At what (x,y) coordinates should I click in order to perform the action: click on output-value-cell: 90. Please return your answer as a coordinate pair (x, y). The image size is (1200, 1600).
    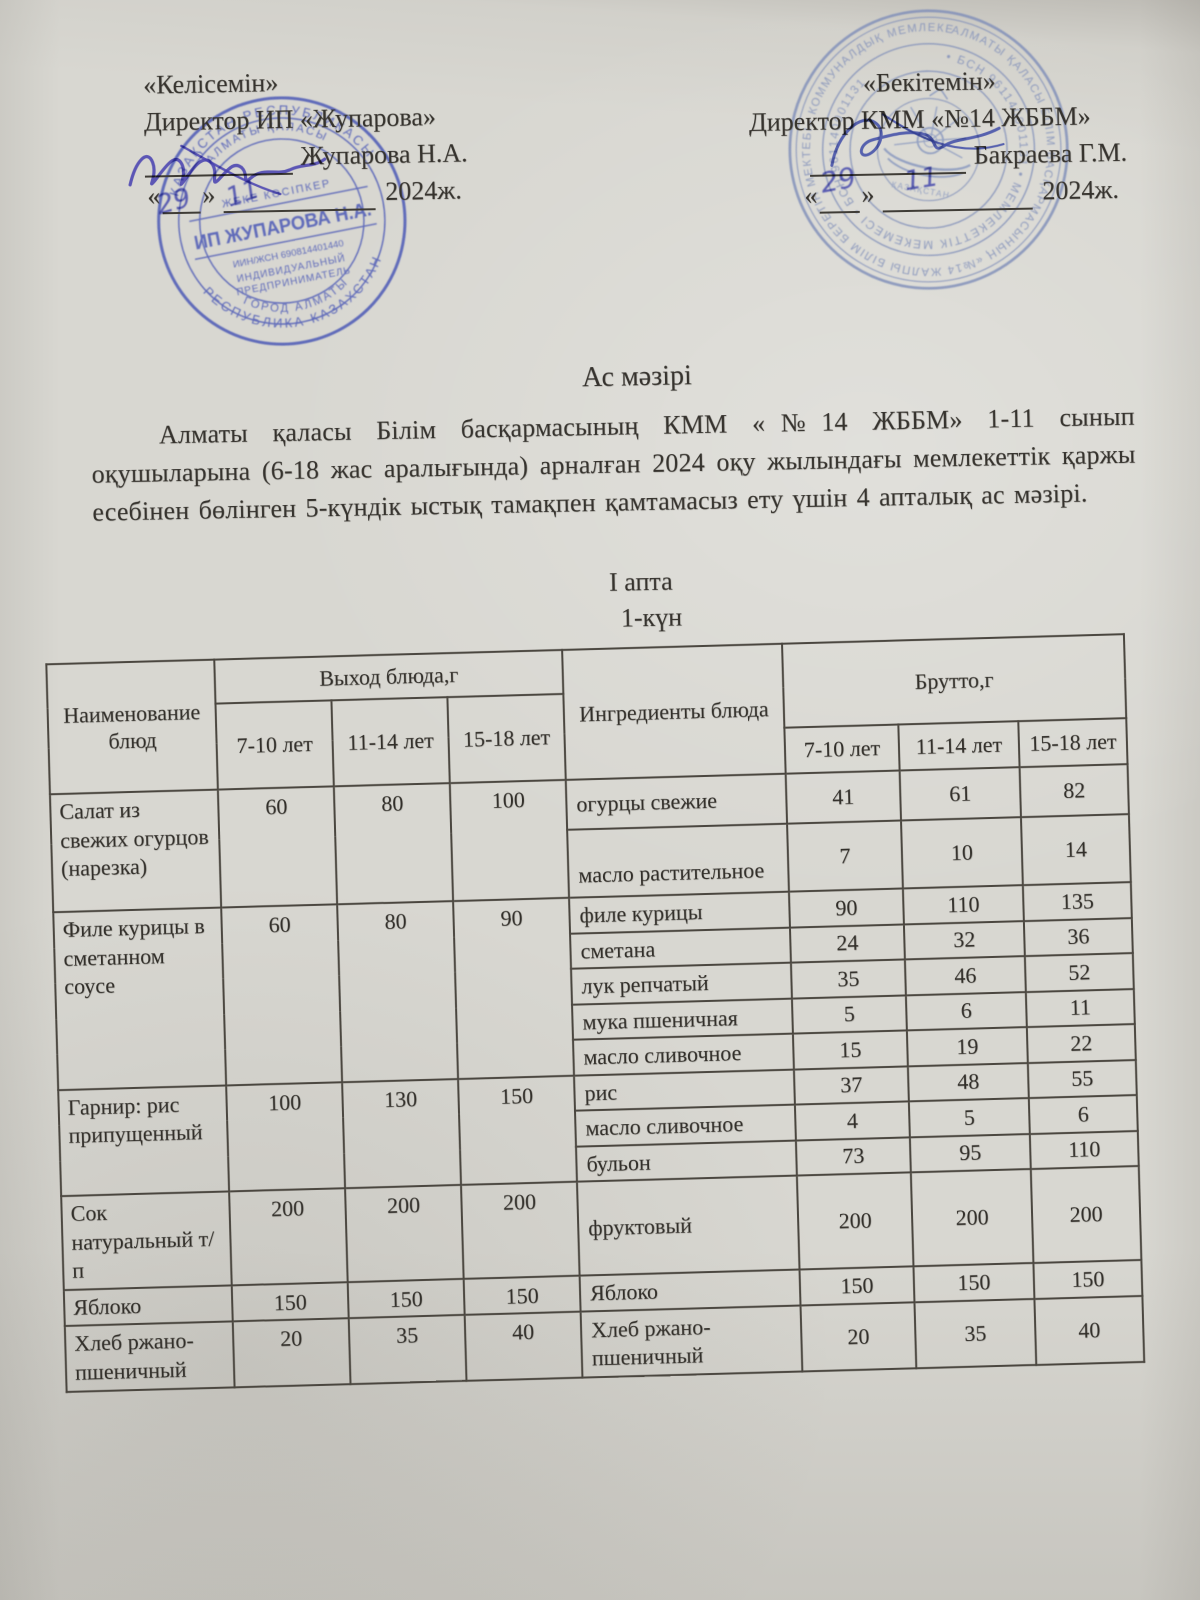
    Looking at the image, I should click on (514, 988).